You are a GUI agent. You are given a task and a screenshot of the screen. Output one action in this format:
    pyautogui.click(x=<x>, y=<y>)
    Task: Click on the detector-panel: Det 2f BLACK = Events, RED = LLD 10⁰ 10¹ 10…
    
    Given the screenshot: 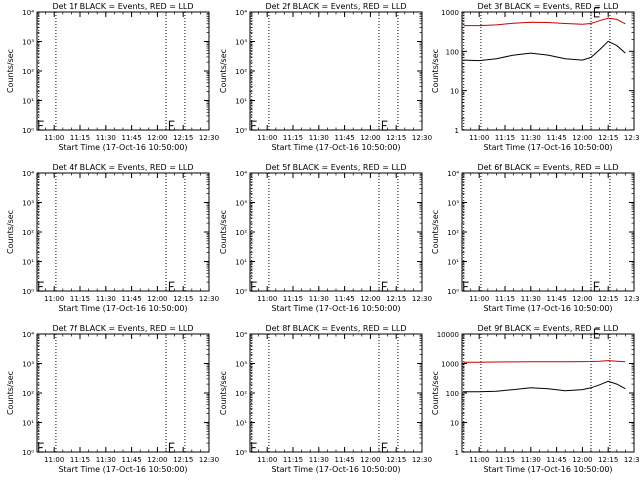 What is the action you would take?
    pyautogui.click(x=325, y=77)
    